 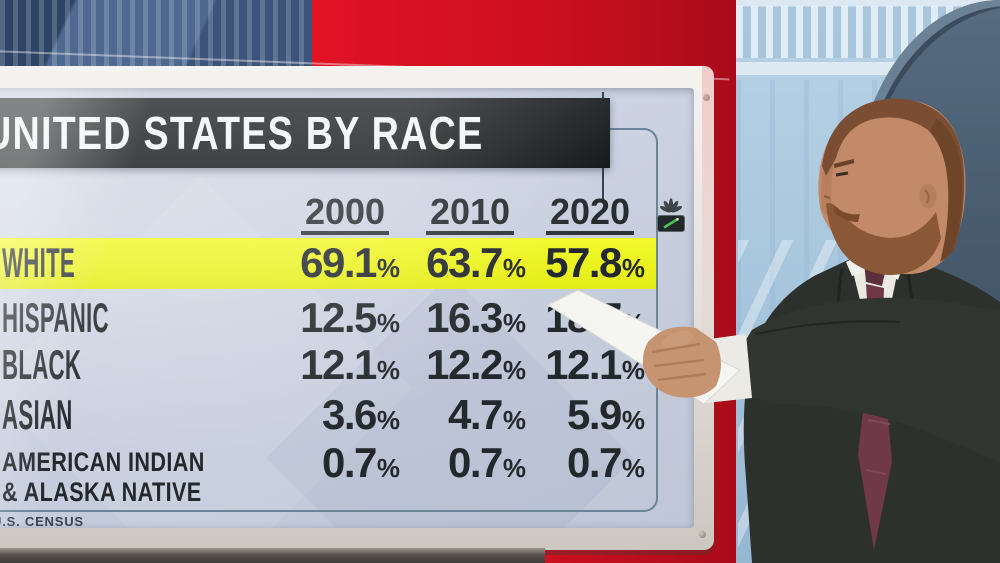 What do you see at coordinates (42, 521) in the screenshot?
I see `source-credit: U.S. CENSUS` at bounding box center [42, 521].